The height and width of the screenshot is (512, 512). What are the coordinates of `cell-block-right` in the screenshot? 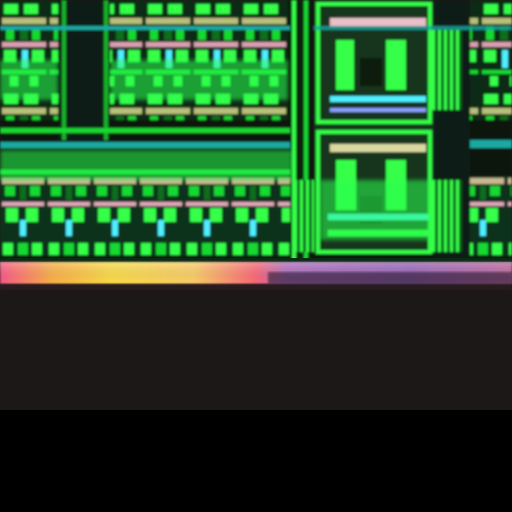 It's located at (491, 60).